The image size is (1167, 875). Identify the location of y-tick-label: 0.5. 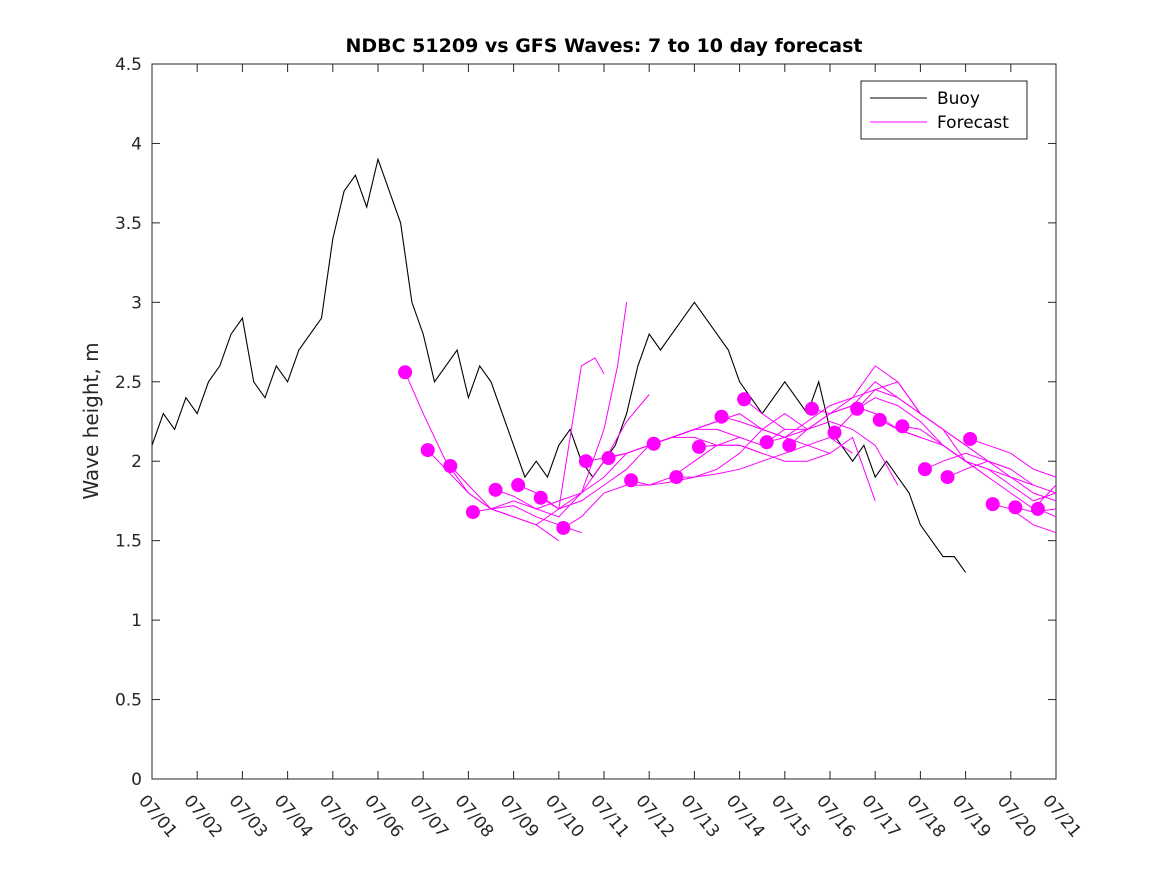
(128, 701).